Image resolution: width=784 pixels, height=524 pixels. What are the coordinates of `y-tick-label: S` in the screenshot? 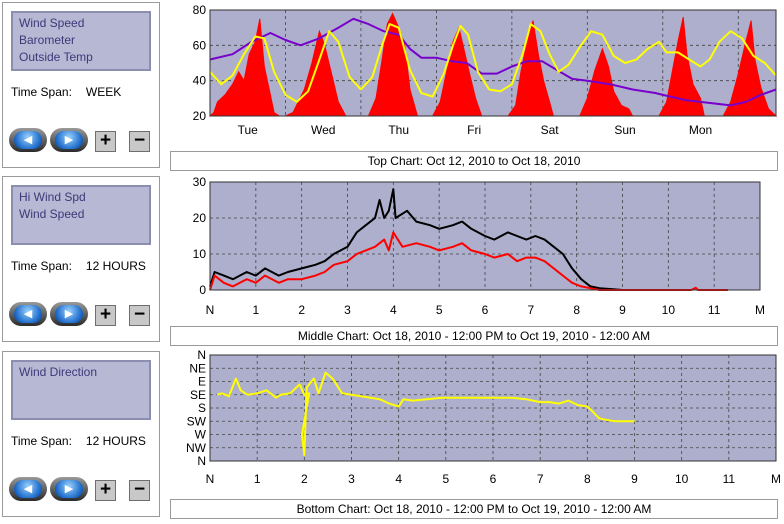 It's located at (202, 408).